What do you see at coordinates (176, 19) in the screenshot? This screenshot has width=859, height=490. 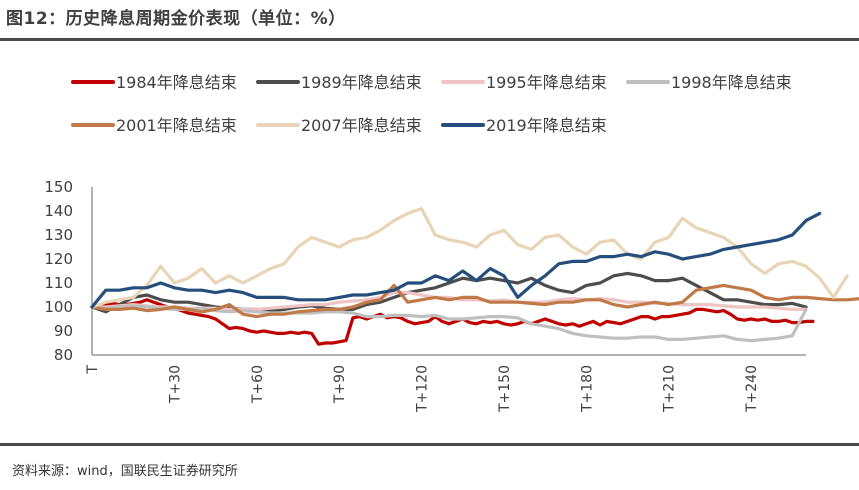 I see `figure-title: 图12：历史降息周期金价表现（单位：%）` at bounding box center [176, 19].